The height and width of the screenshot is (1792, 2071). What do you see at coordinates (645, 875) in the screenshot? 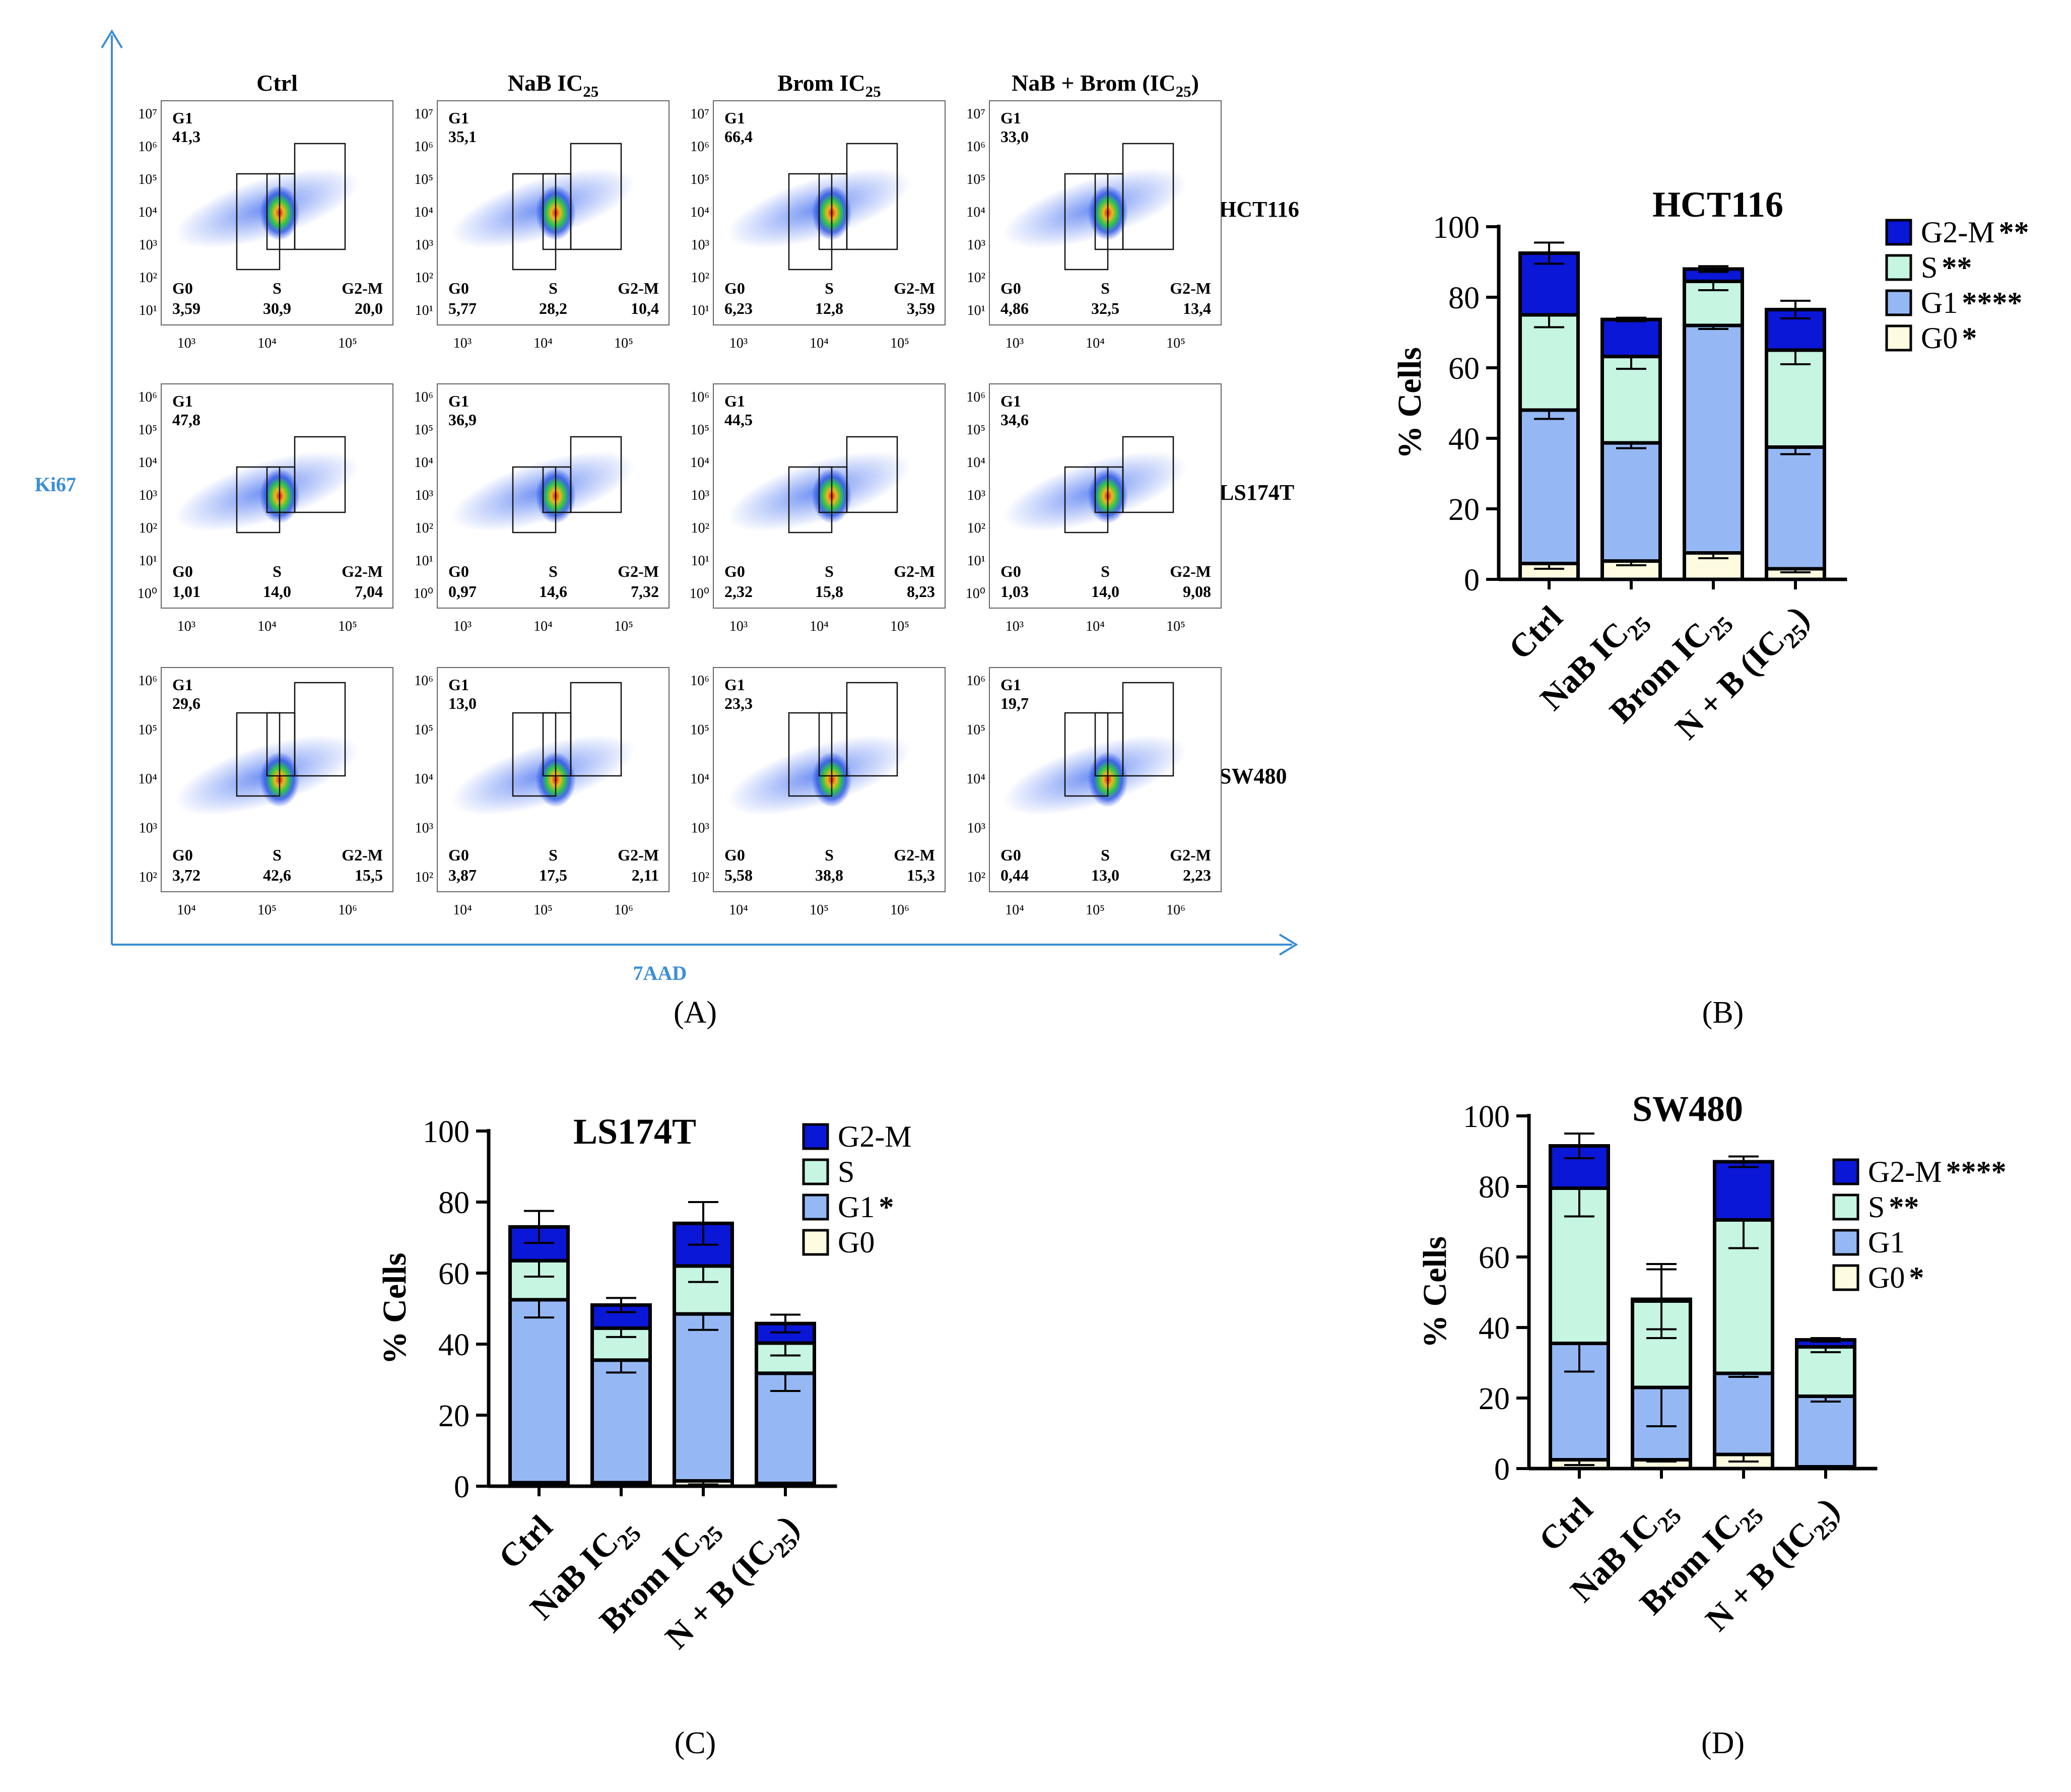
I see `gate-value-g2m: 2,11` at bounding box center [645, 875].